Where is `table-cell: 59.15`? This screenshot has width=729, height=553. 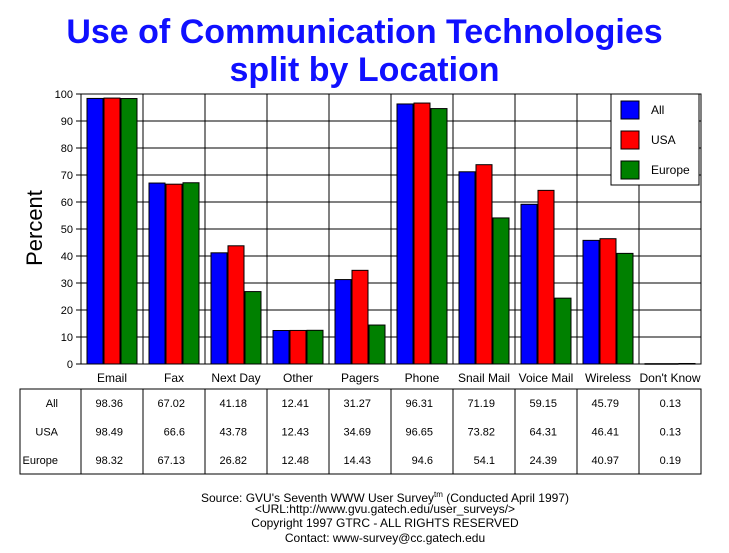 table-cell: 59.15 is located at coordinates (543, 404).